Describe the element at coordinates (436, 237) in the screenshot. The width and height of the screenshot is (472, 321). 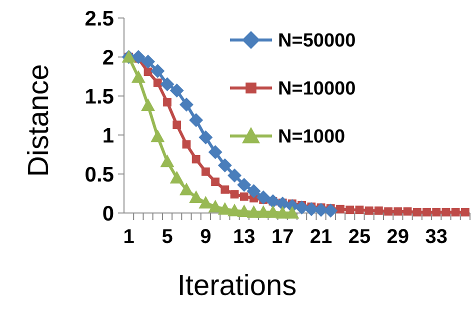
I see `x-tick-label: 33` at that location.